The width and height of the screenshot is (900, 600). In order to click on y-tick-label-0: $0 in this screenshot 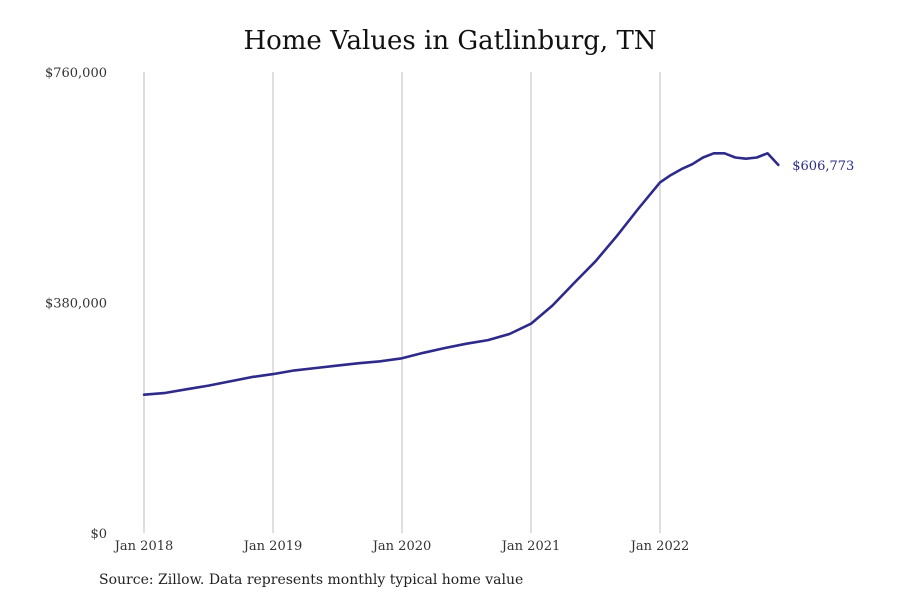, I will do `click(98, 534)`.